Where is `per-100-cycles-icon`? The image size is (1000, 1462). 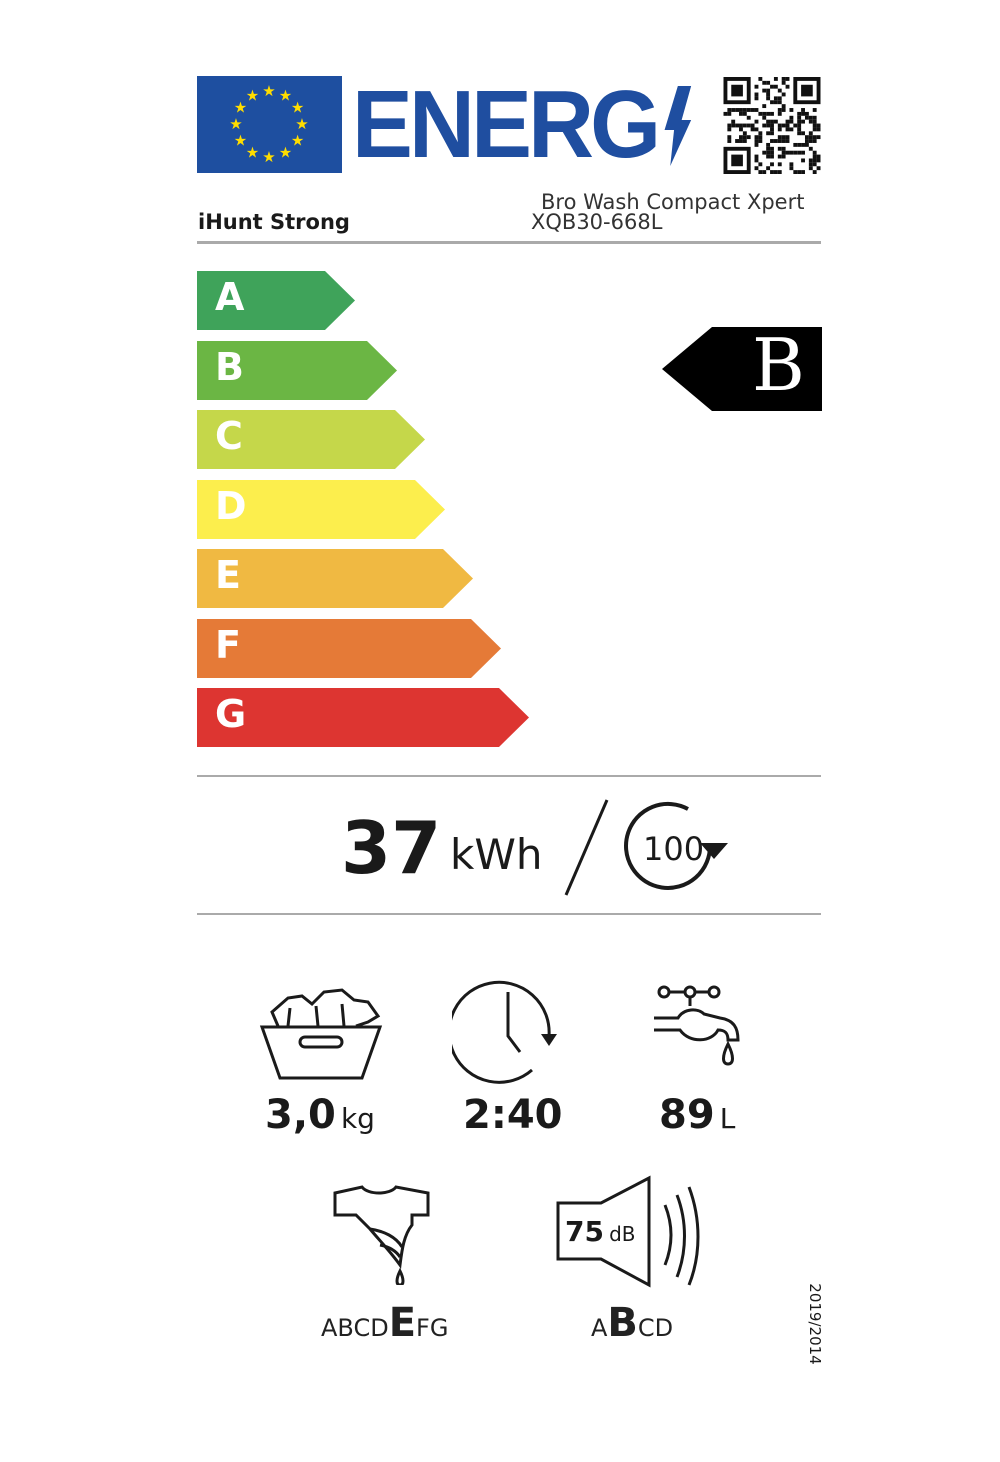 per-100-cycles-icon is located at coordinates (646, 847).